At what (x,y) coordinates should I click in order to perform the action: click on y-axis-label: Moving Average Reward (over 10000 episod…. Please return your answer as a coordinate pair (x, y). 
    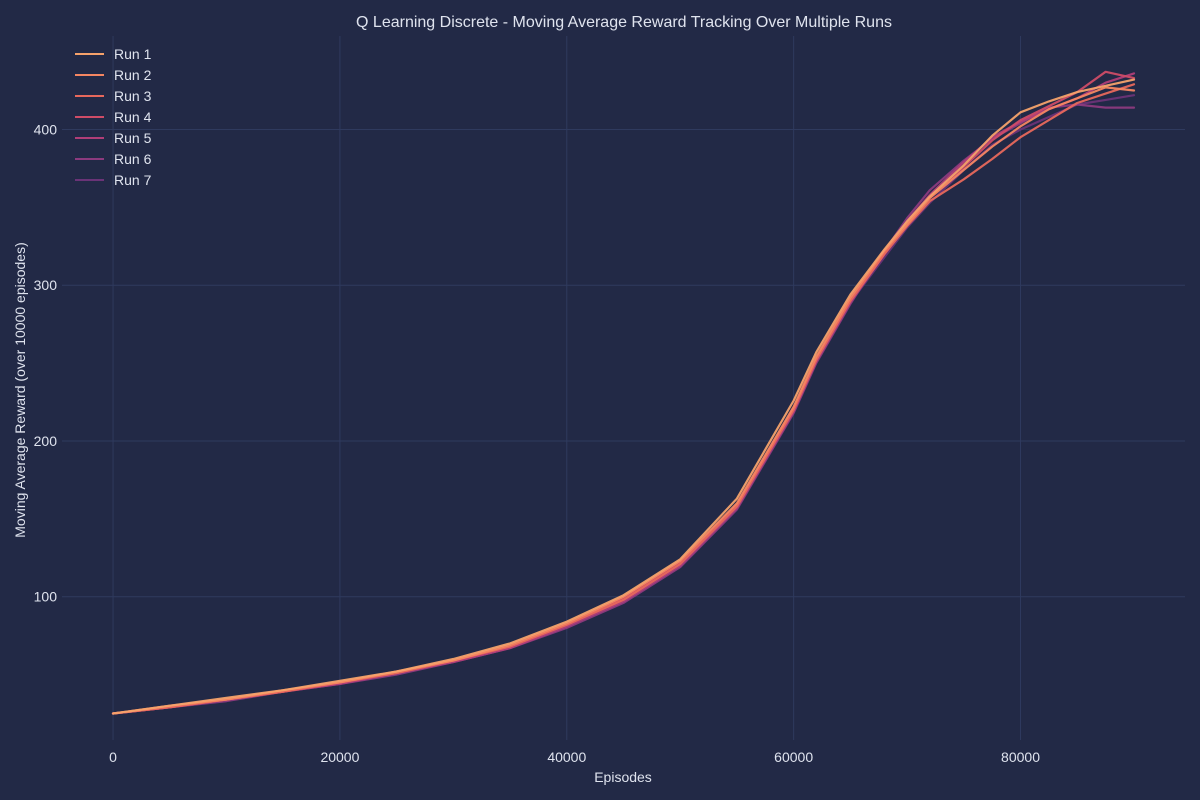
    Looking at the image, I should click on (20, 389).